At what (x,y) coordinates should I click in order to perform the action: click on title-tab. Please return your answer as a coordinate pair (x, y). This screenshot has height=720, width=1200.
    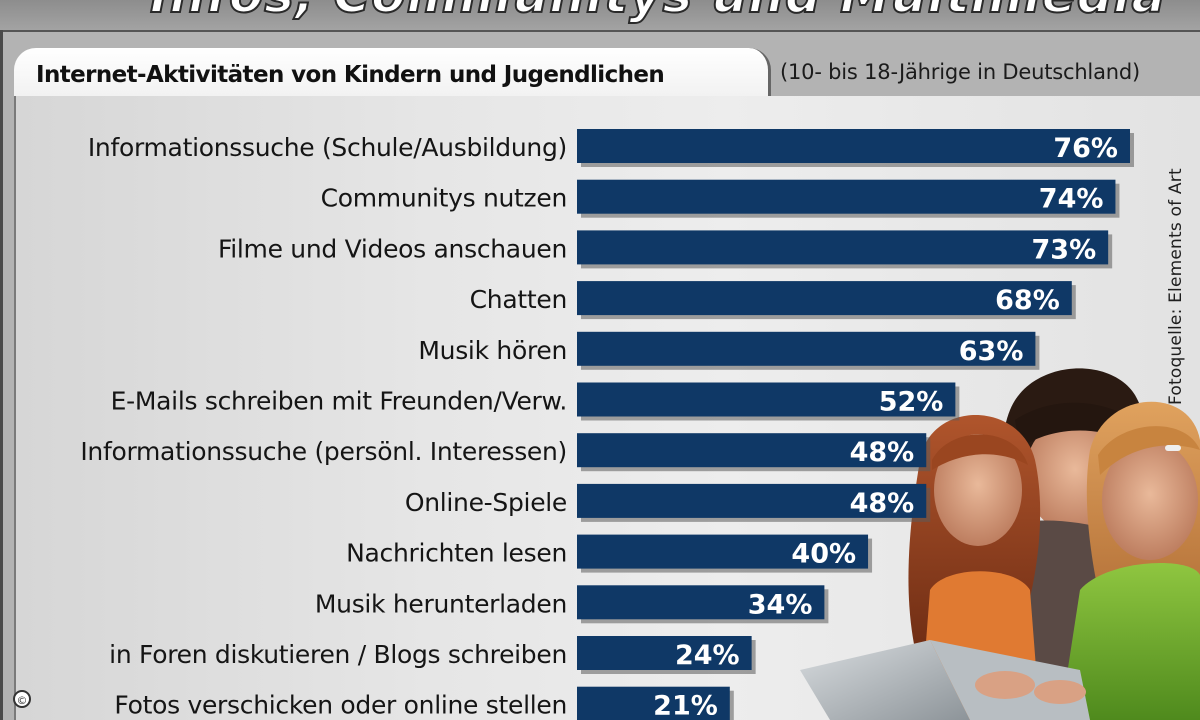
    Looking at the image, I should click on (392, 72).